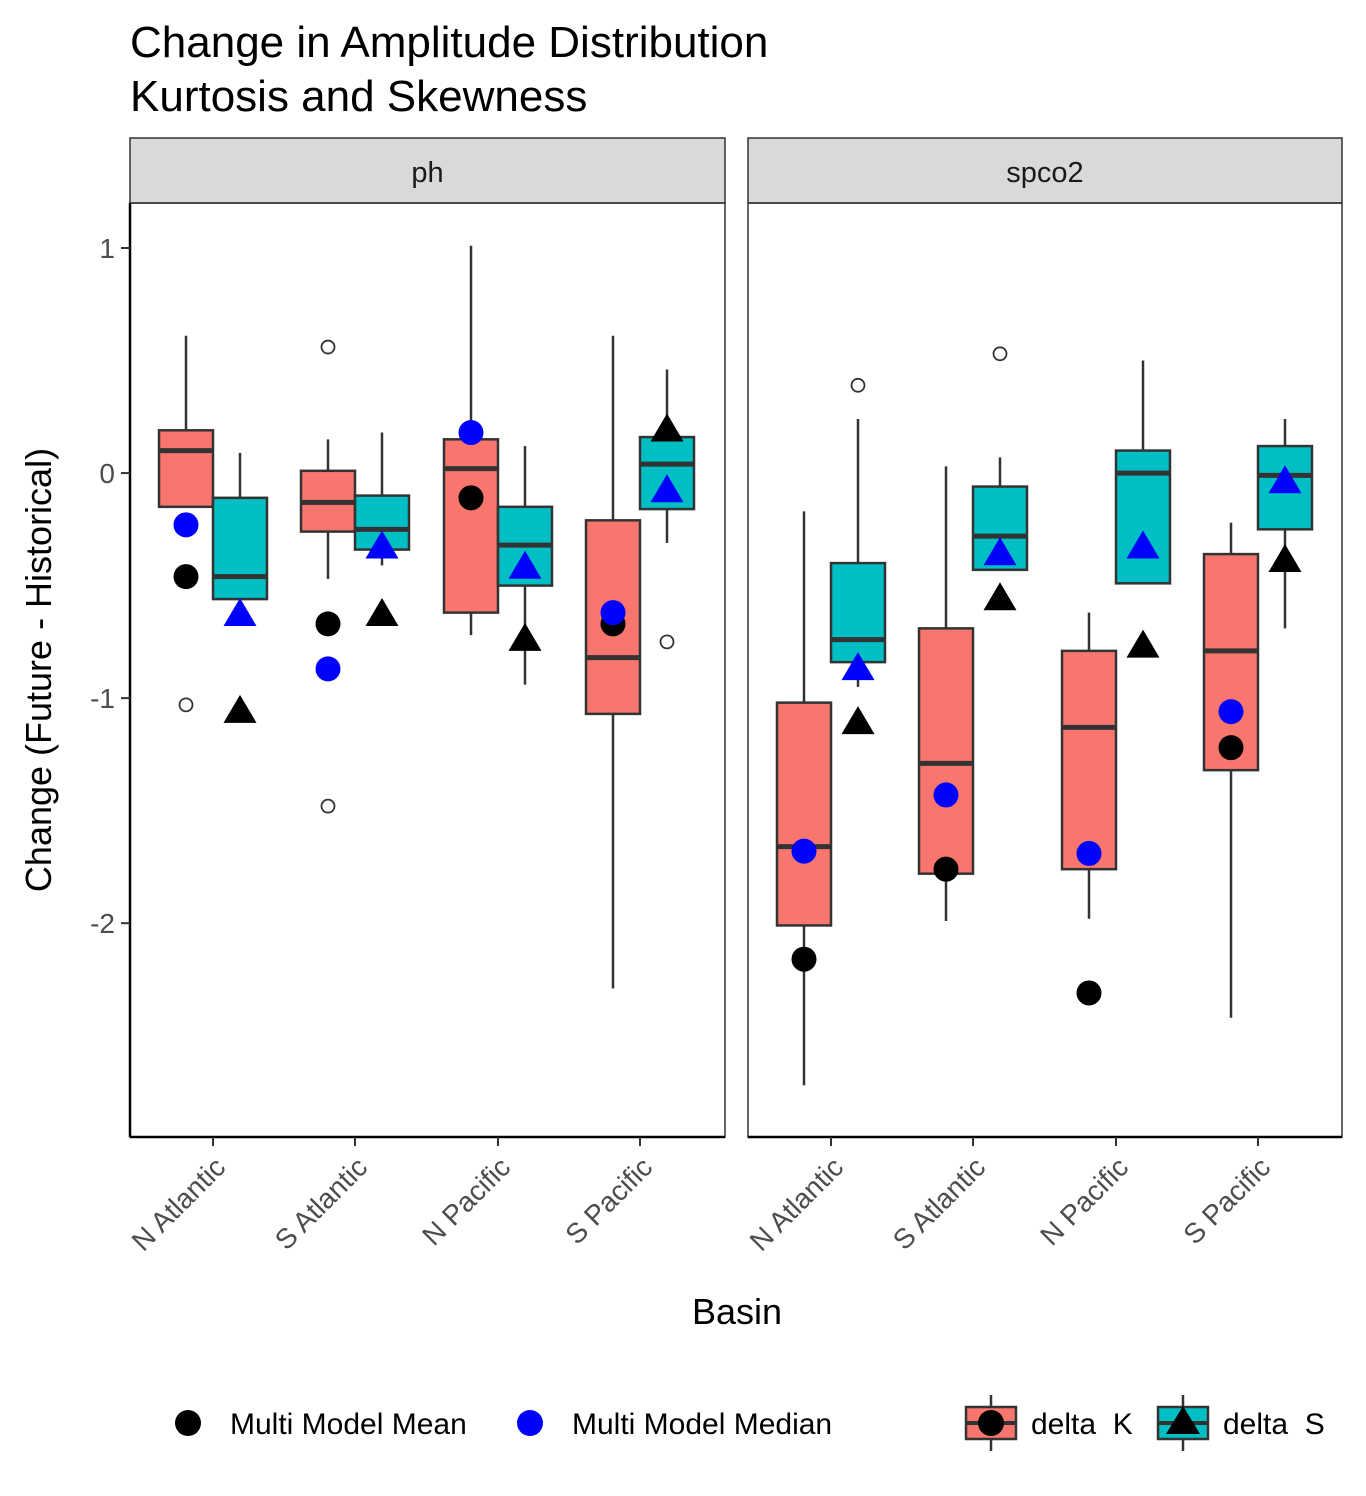 The image size is (1366, 1496). I want to click on box-body-ph-delta-k-n-atlantic, so click(186, 469).